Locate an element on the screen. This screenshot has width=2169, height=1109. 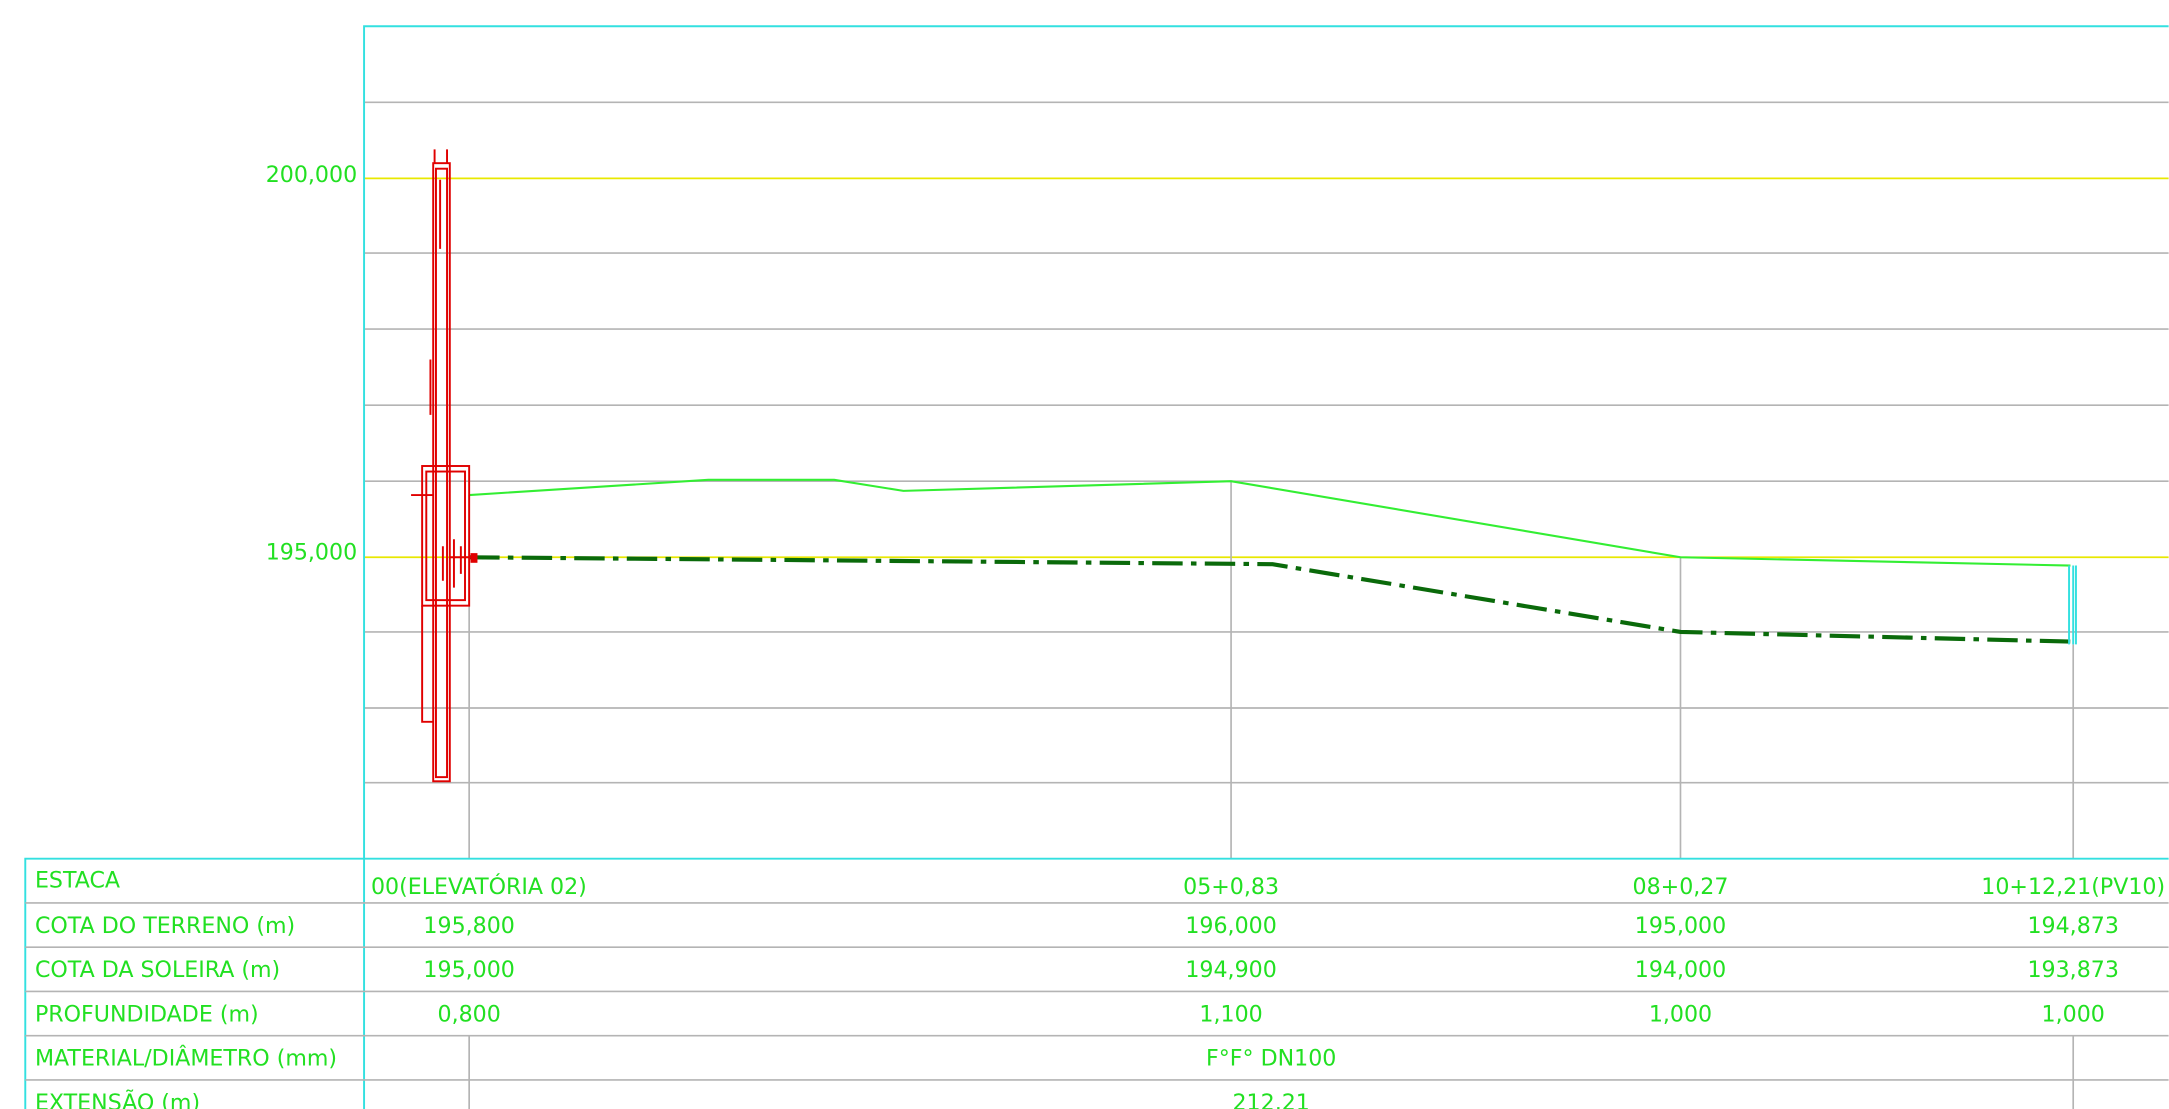
cell: 08+0,27 is located at coordinates (1681, 887).